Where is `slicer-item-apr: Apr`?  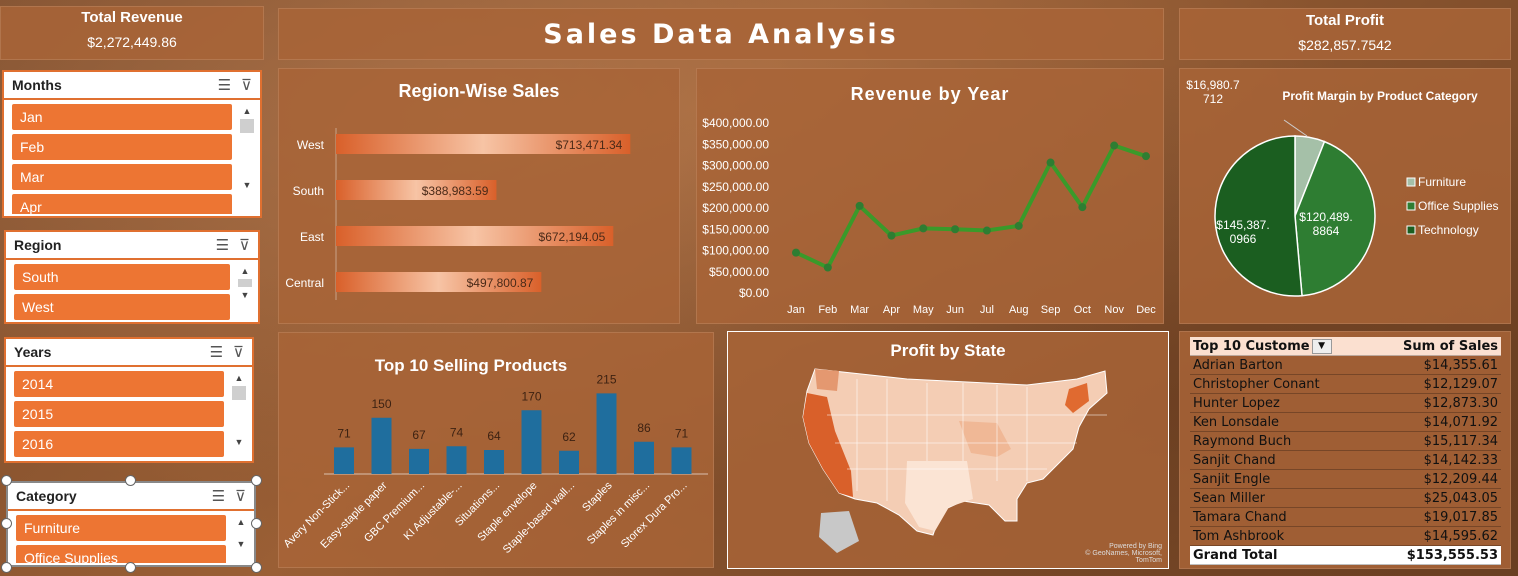
slicer-item-apr: Apr is located at coordinates (122, 204).